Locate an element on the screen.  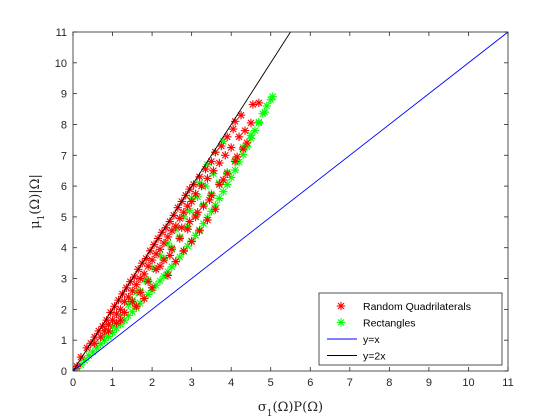
point-random-quadrilaterals-69-d2 is located at coordinates (213, 171).